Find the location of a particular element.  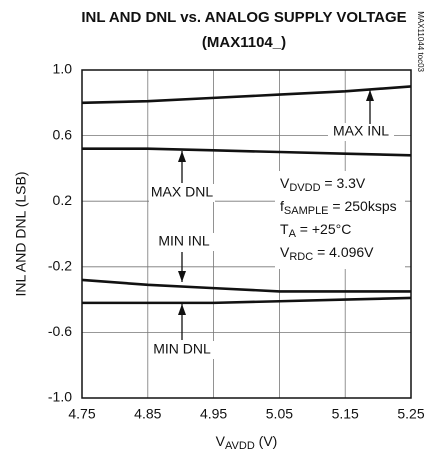

series-label: MIN DNL is located at coordinates (182, 349).